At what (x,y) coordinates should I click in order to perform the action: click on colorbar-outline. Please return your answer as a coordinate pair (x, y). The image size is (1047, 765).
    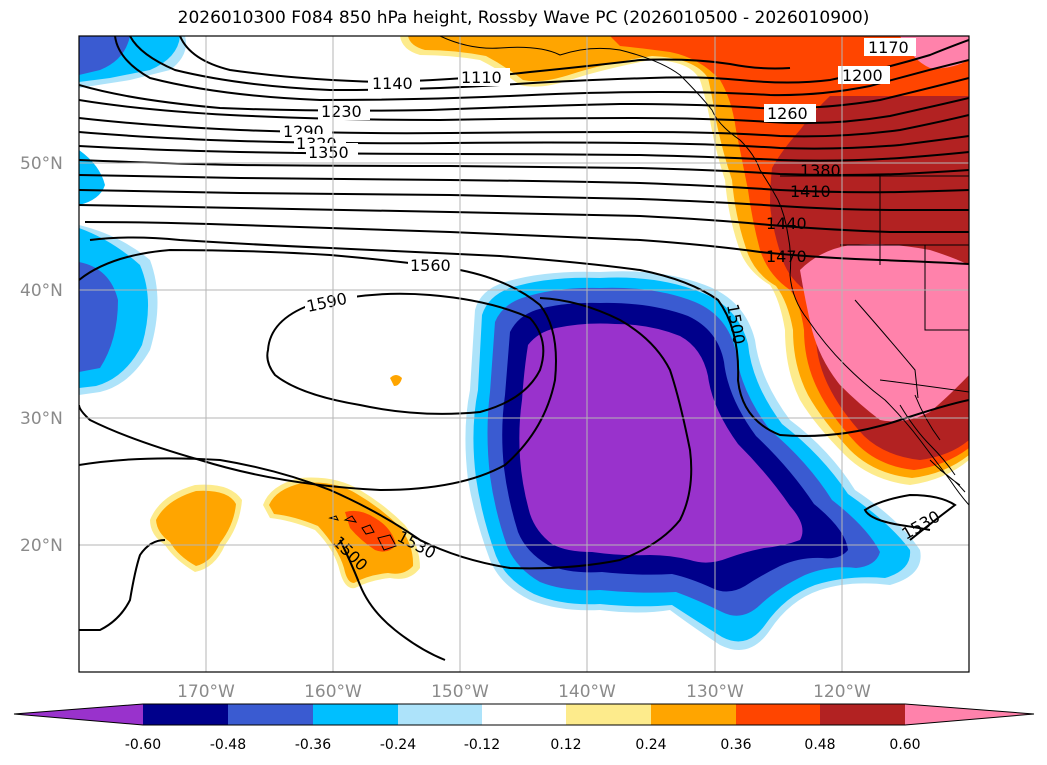
    Looking at the image, I should click on (524, 714).